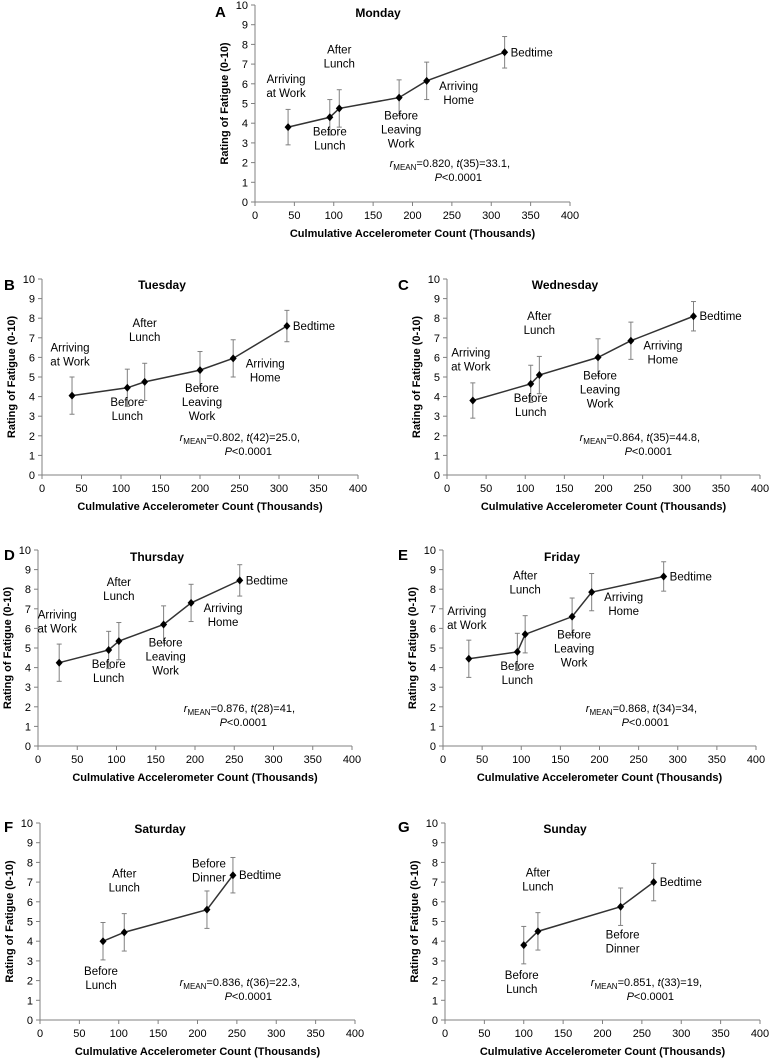 Image resolution: width=773 pixels, height=1061 pixels. I want to click on chart-title: Friday, so click(562, 557).